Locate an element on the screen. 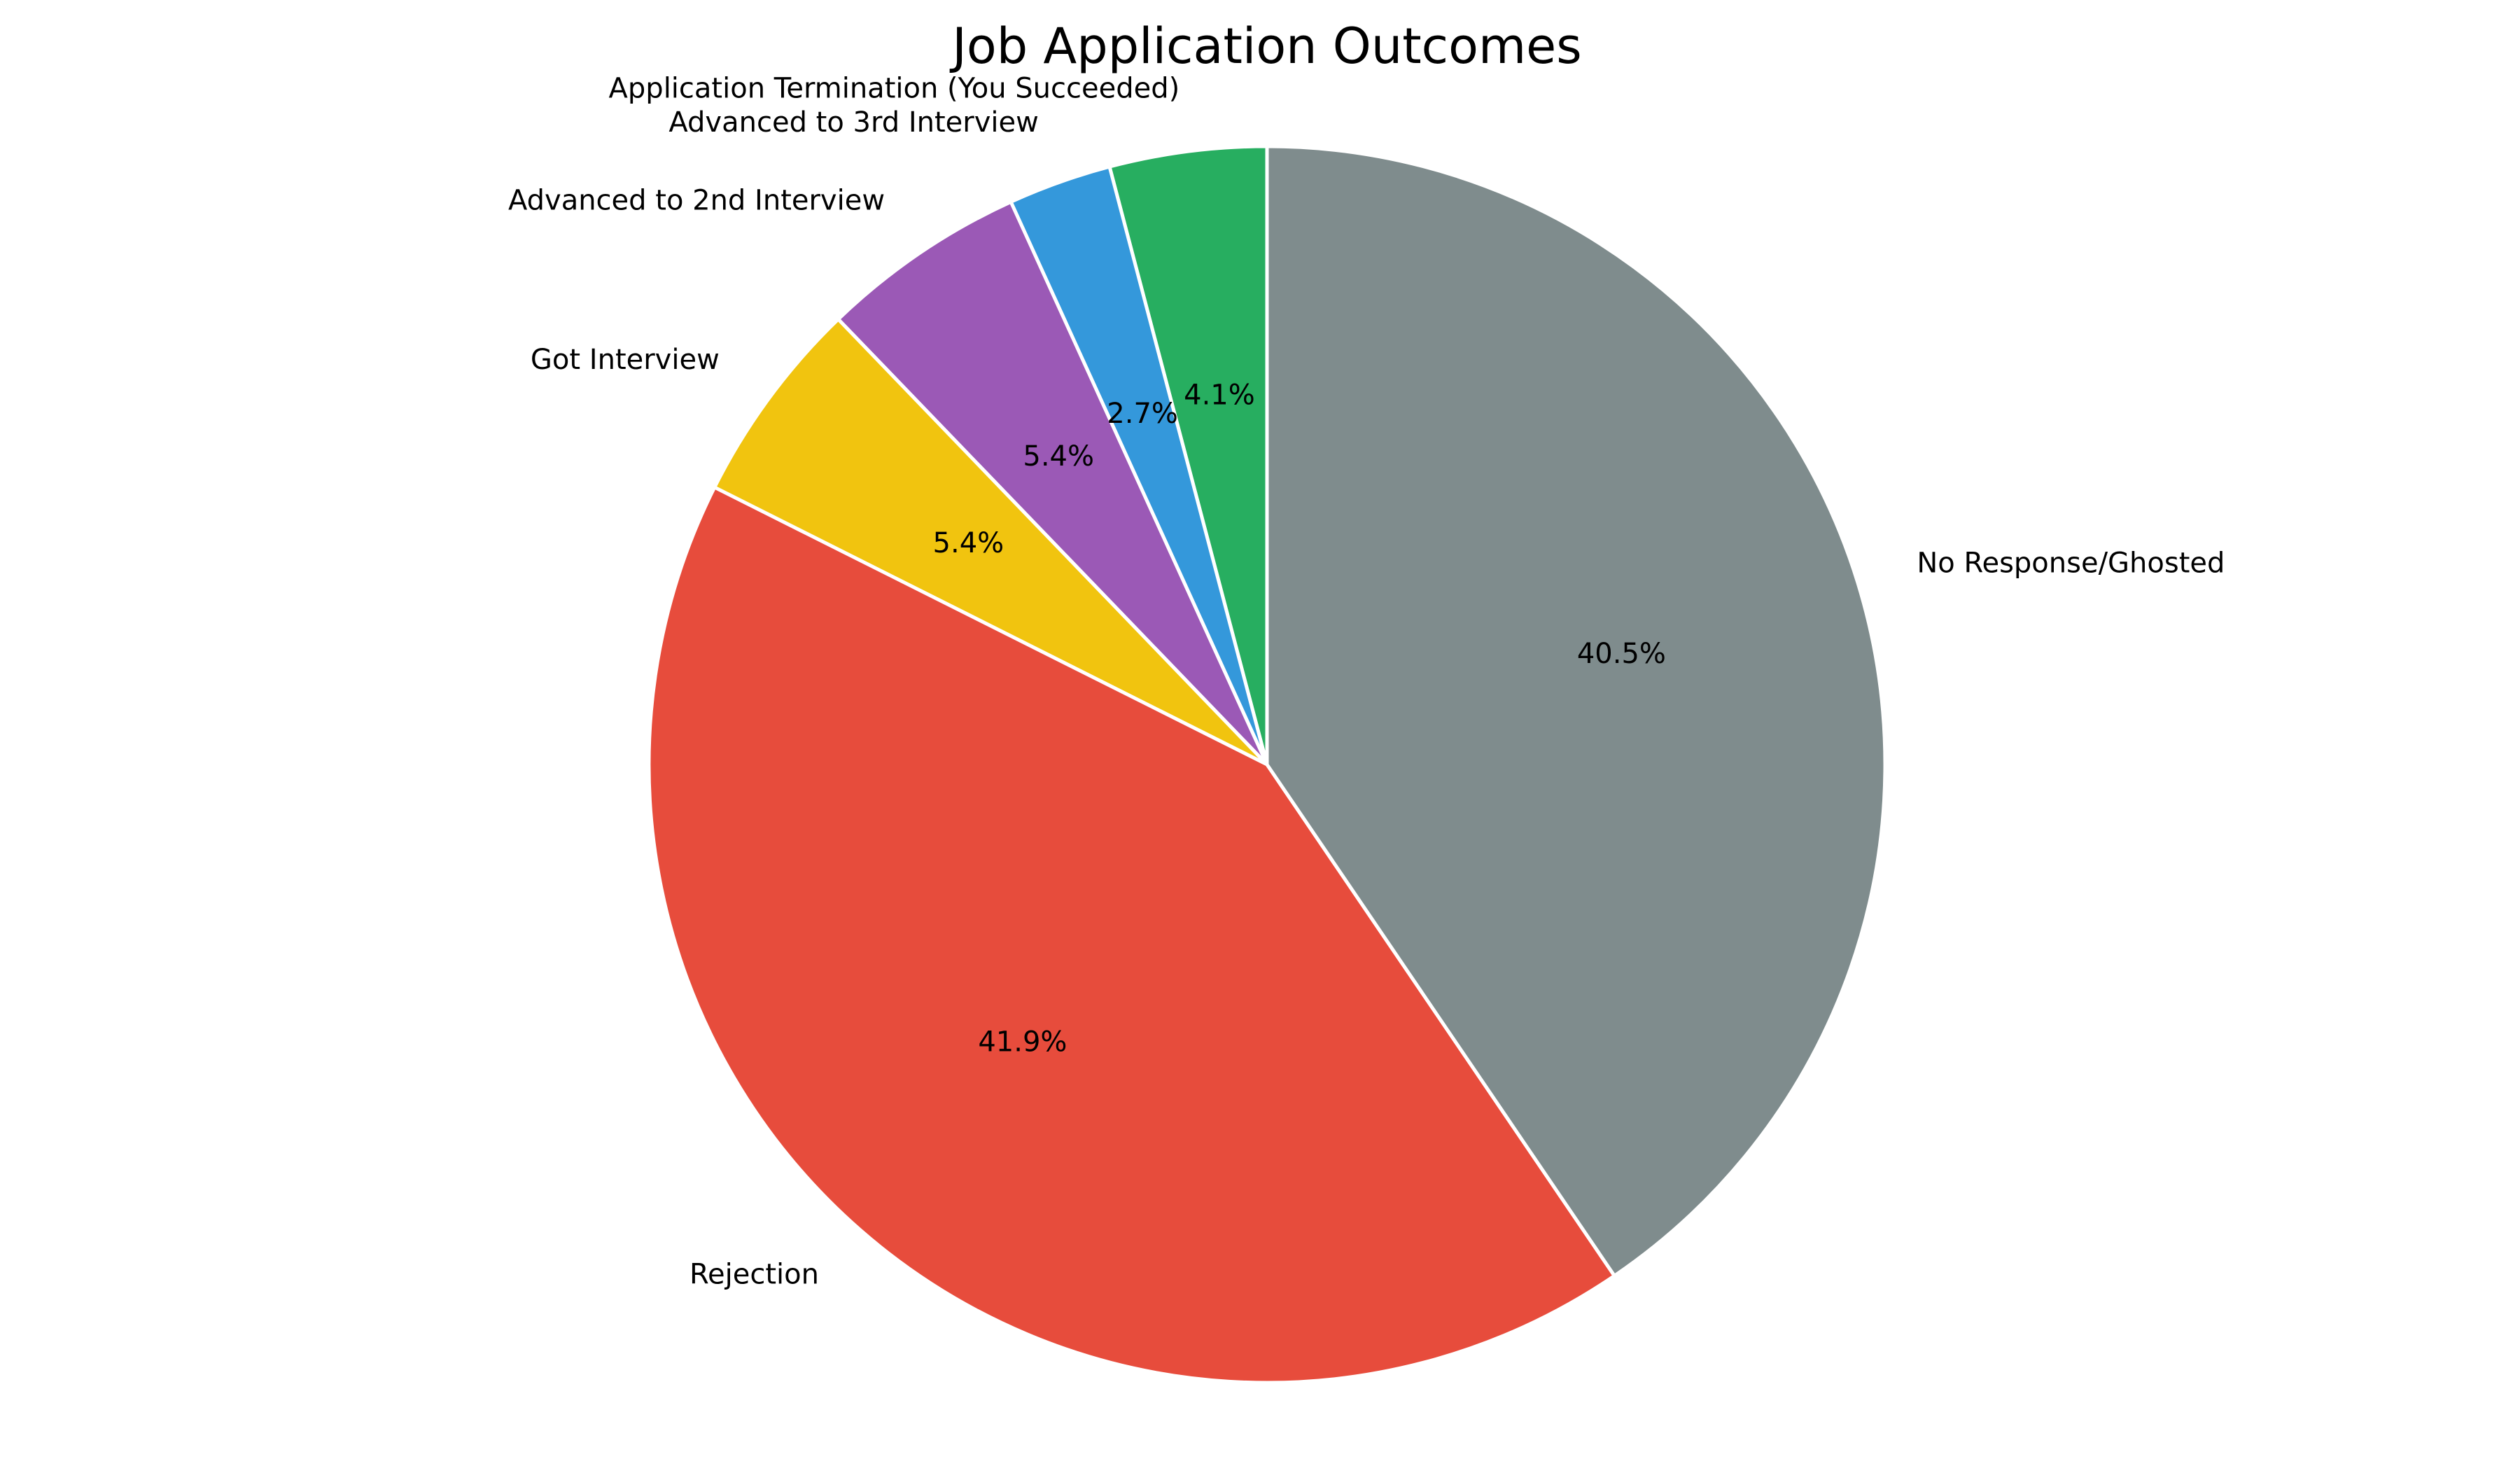  pie-slice-advanced-to-2nd-interview is located at coordinates (1052, 483).